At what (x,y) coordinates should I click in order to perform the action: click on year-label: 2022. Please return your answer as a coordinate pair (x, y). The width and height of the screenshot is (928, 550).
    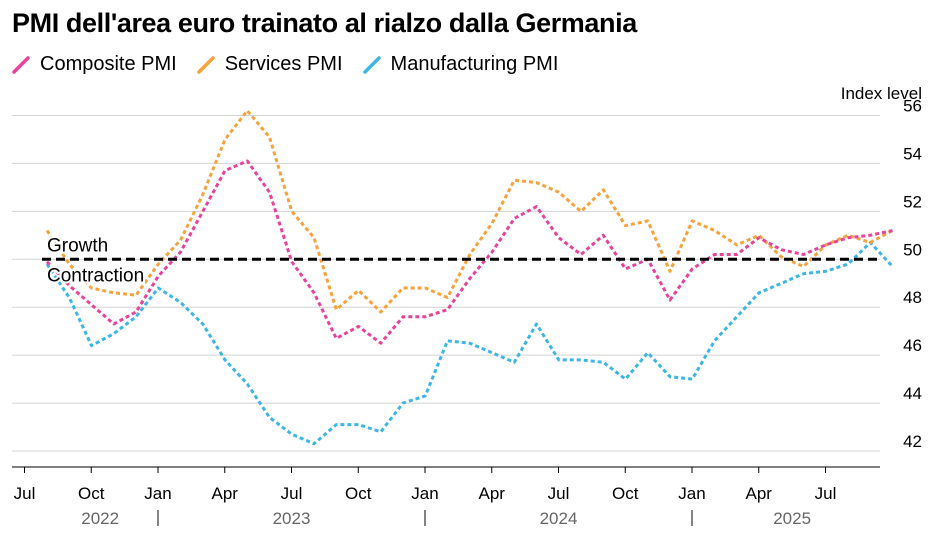
    Looking at the image, I should click on (100, 518).